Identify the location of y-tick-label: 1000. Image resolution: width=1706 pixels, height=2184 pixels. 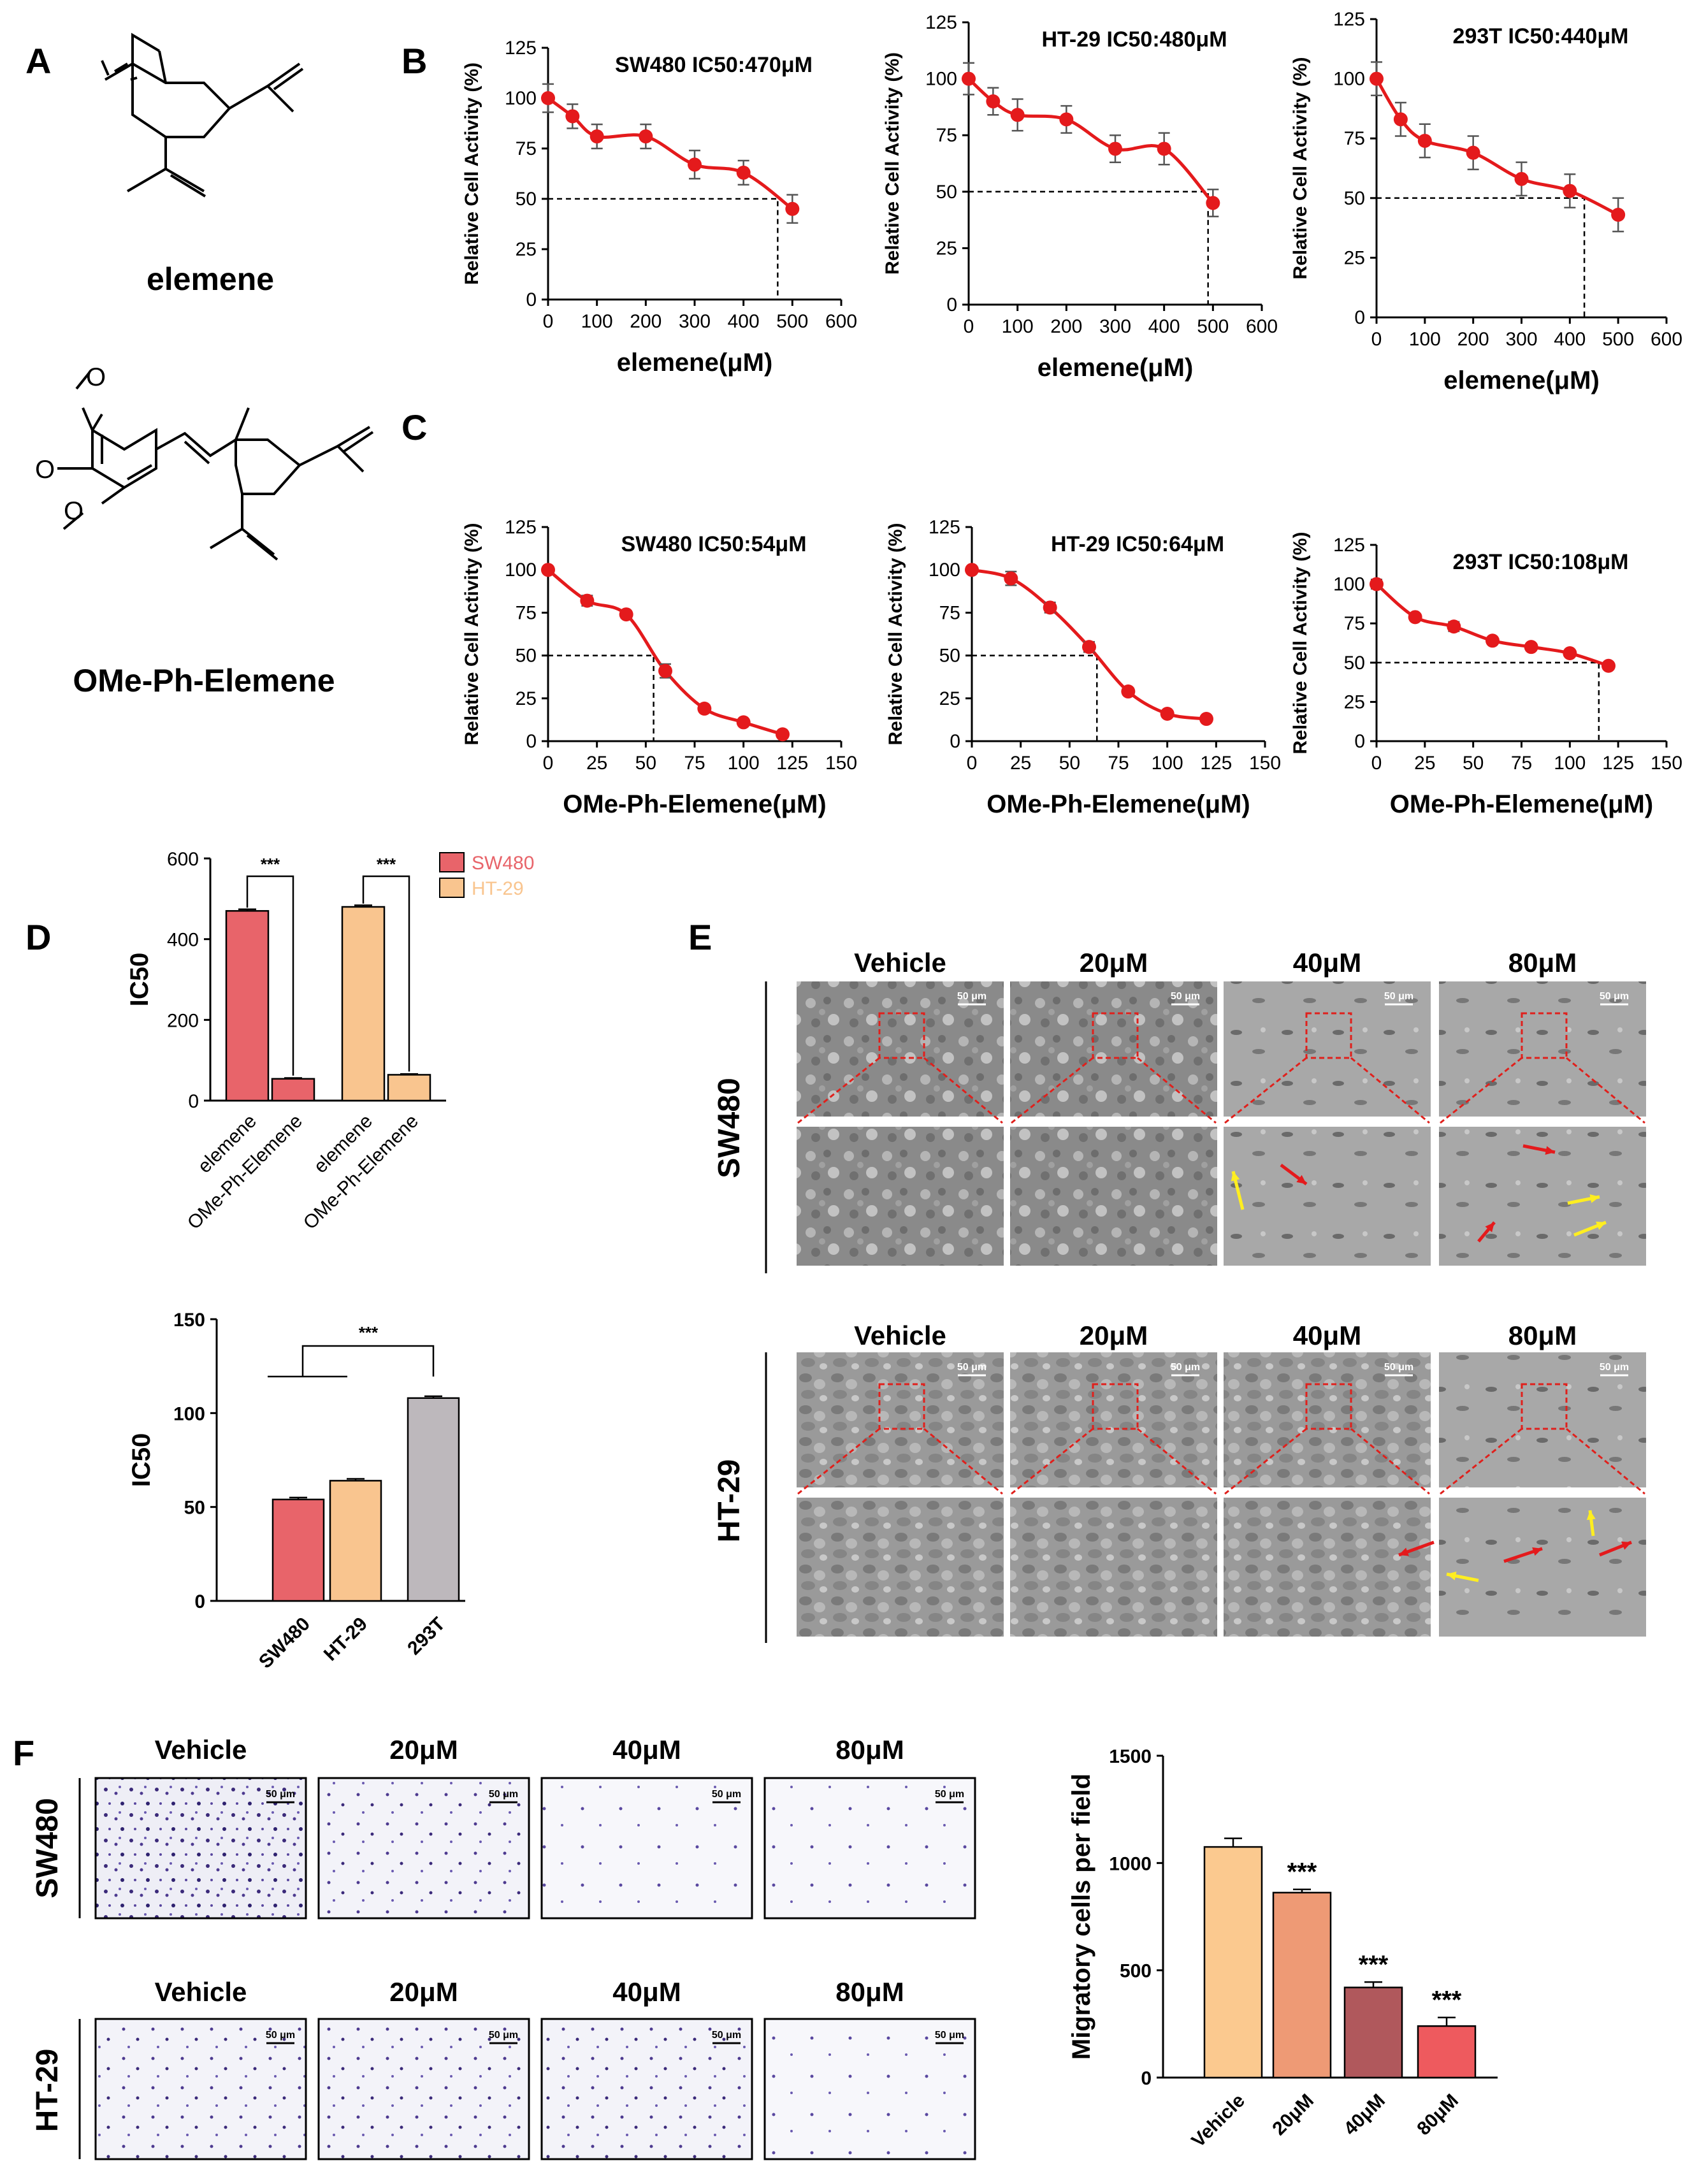
(1130, 1864).